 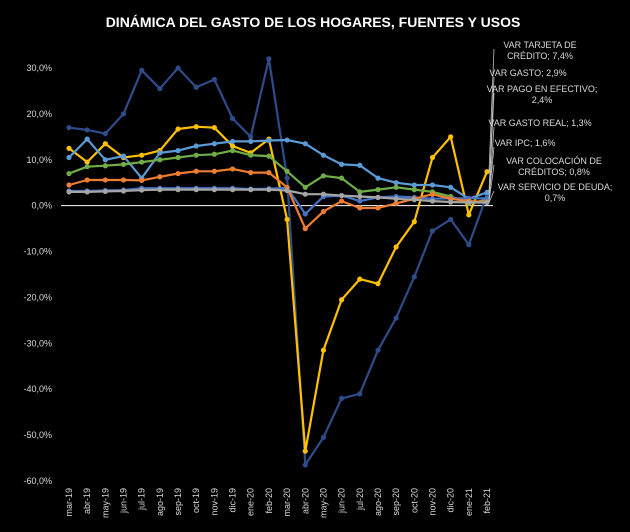 What do you see at coordinates (39, 114) in the screenshot?
I see `y-tick-label: 20,0%` at bounding box center [39, 114].